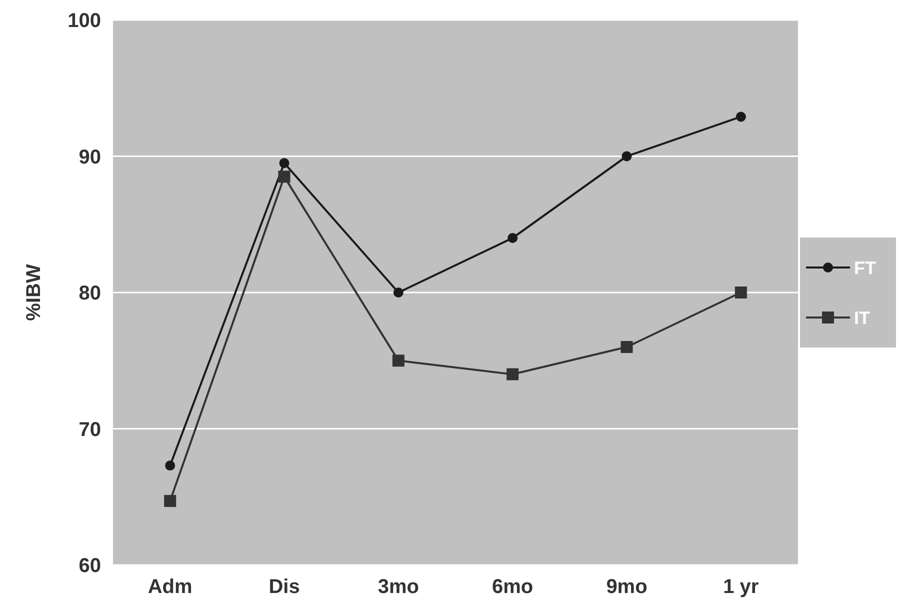 The image size is (911, 610). Describe the element at coordinates (89, 429) in the screenshot. I see `y-tick-label: 70` at that location.